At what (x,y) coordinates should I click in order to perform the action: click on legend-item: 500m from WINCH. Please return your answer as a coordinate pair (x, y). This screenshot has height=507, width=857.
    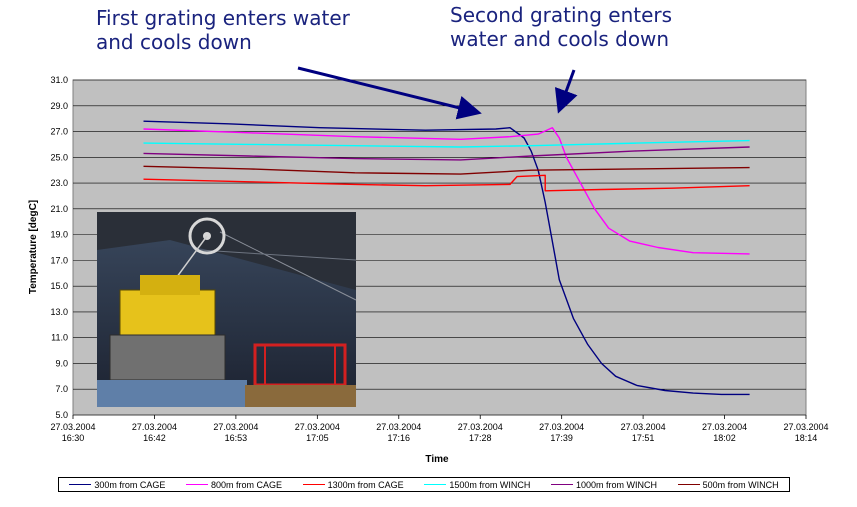
    Looking at the image, I should click on (728, 484).